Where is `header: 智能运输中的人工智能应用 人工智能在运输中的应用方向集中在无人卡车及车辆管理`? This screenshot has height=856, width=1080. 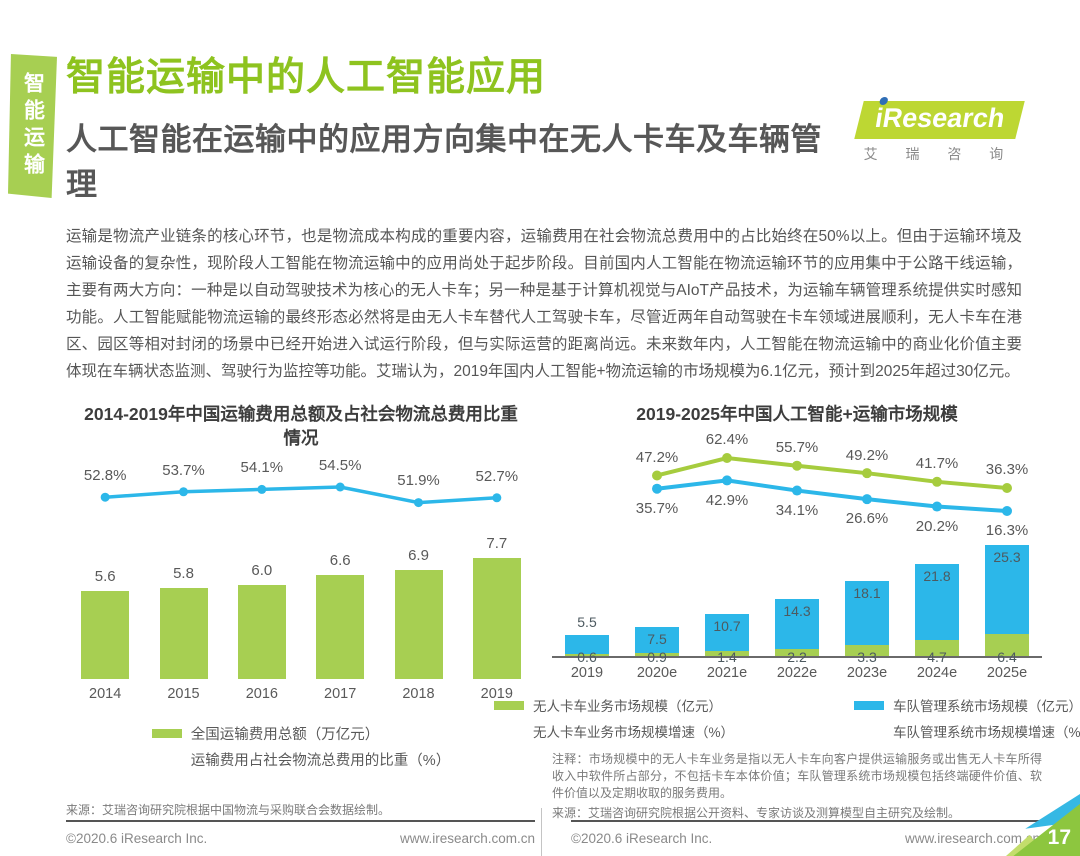 header: 智能运输中的人工智能应用 人工智能在运输中的应用方向集中在无人卡车及车辆管理 is located at coordinates (458, 125).